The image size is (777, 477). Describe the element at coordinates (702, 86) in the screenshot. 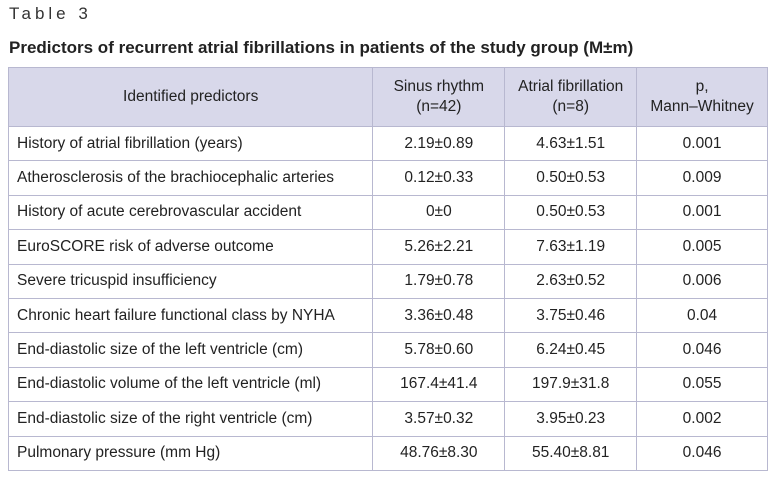

I see `header-line: p,` at that location.